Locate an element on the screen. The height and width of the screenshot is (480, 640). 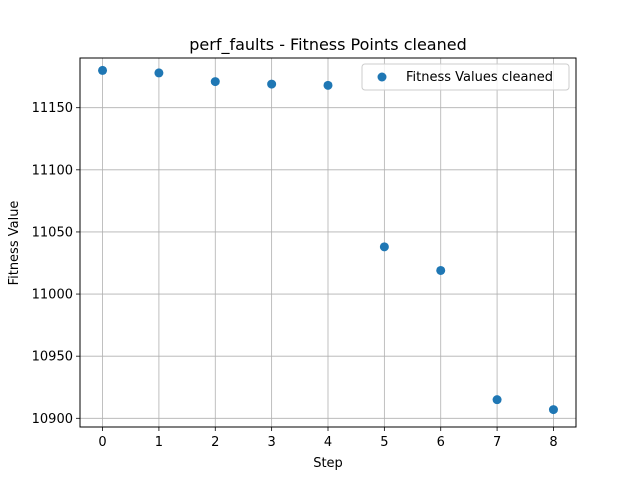
x-tick-label: 7 is located at coordinates (497, 442).